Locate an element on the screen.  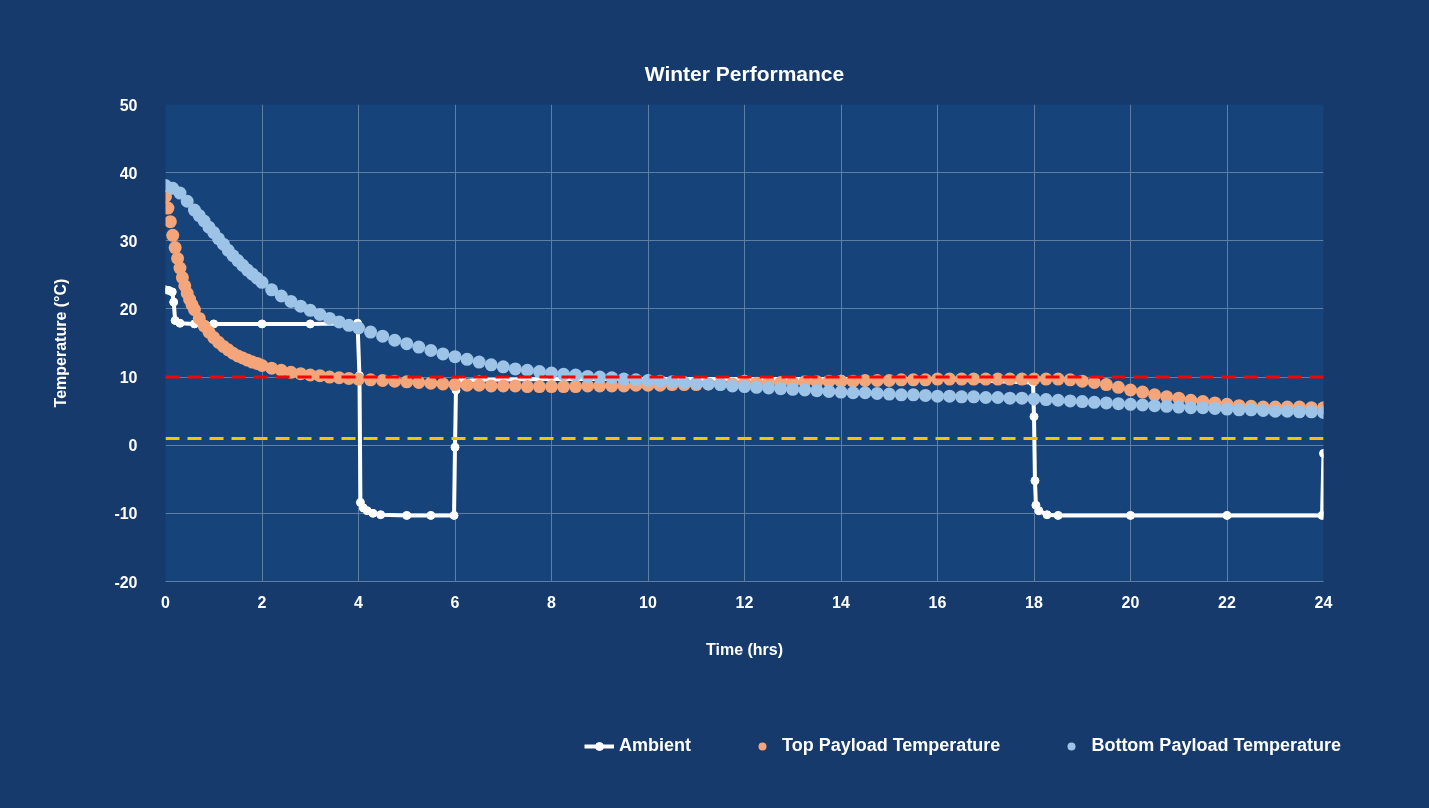
x-tick-label: 10 is located at coordinates (648, 602).